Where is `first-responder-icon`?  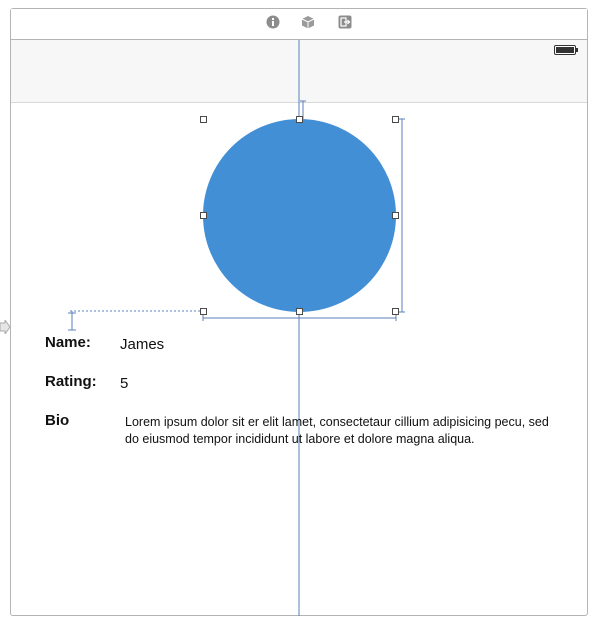
first-responder-icon is located at coordinates (308, 22).